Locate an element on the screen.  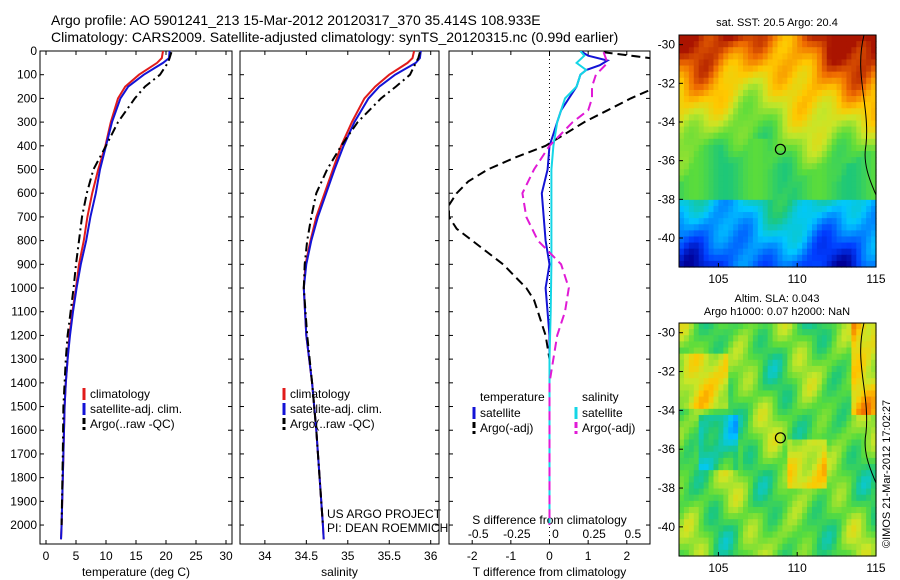
sst_map-cells is located at coordinates (778, 151).